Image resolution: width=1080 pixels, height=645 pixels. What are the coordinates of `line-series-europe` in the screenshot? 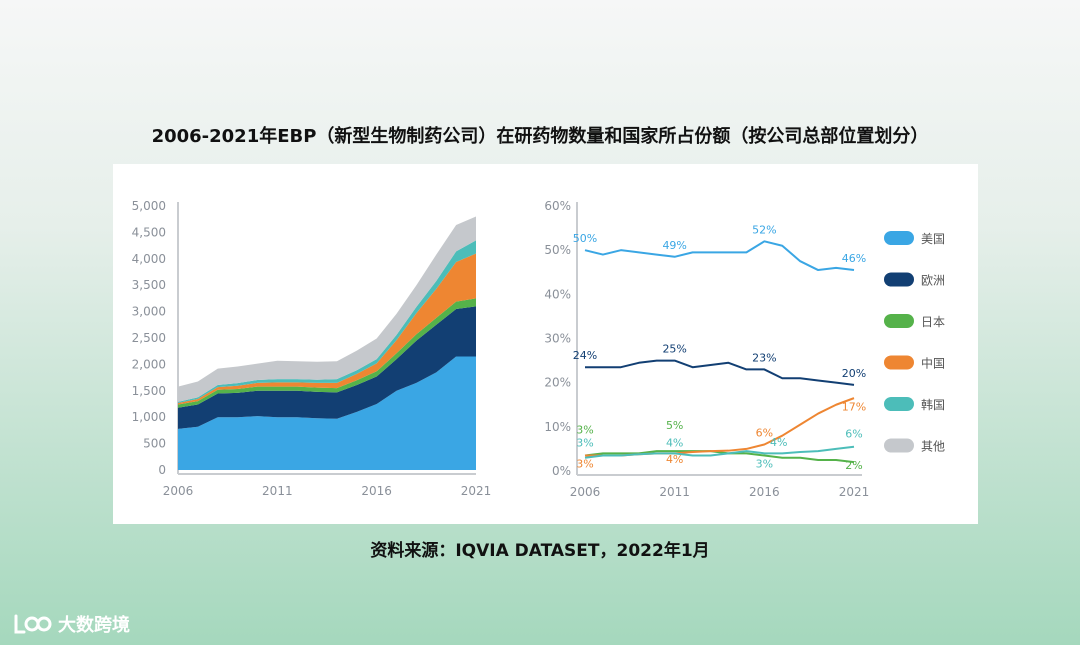 It's located at (720, 372).